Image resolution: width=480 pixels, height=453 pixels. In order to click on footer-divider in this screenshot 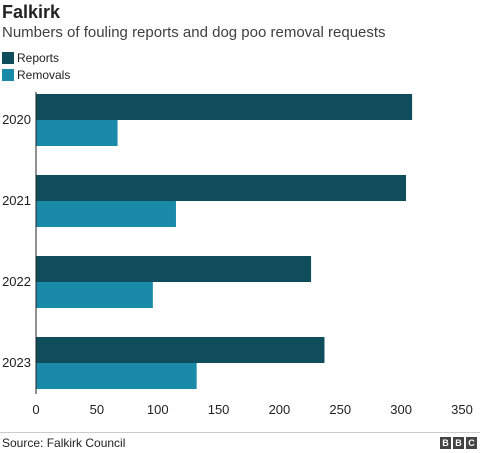, I will do `click(240, 432)`.